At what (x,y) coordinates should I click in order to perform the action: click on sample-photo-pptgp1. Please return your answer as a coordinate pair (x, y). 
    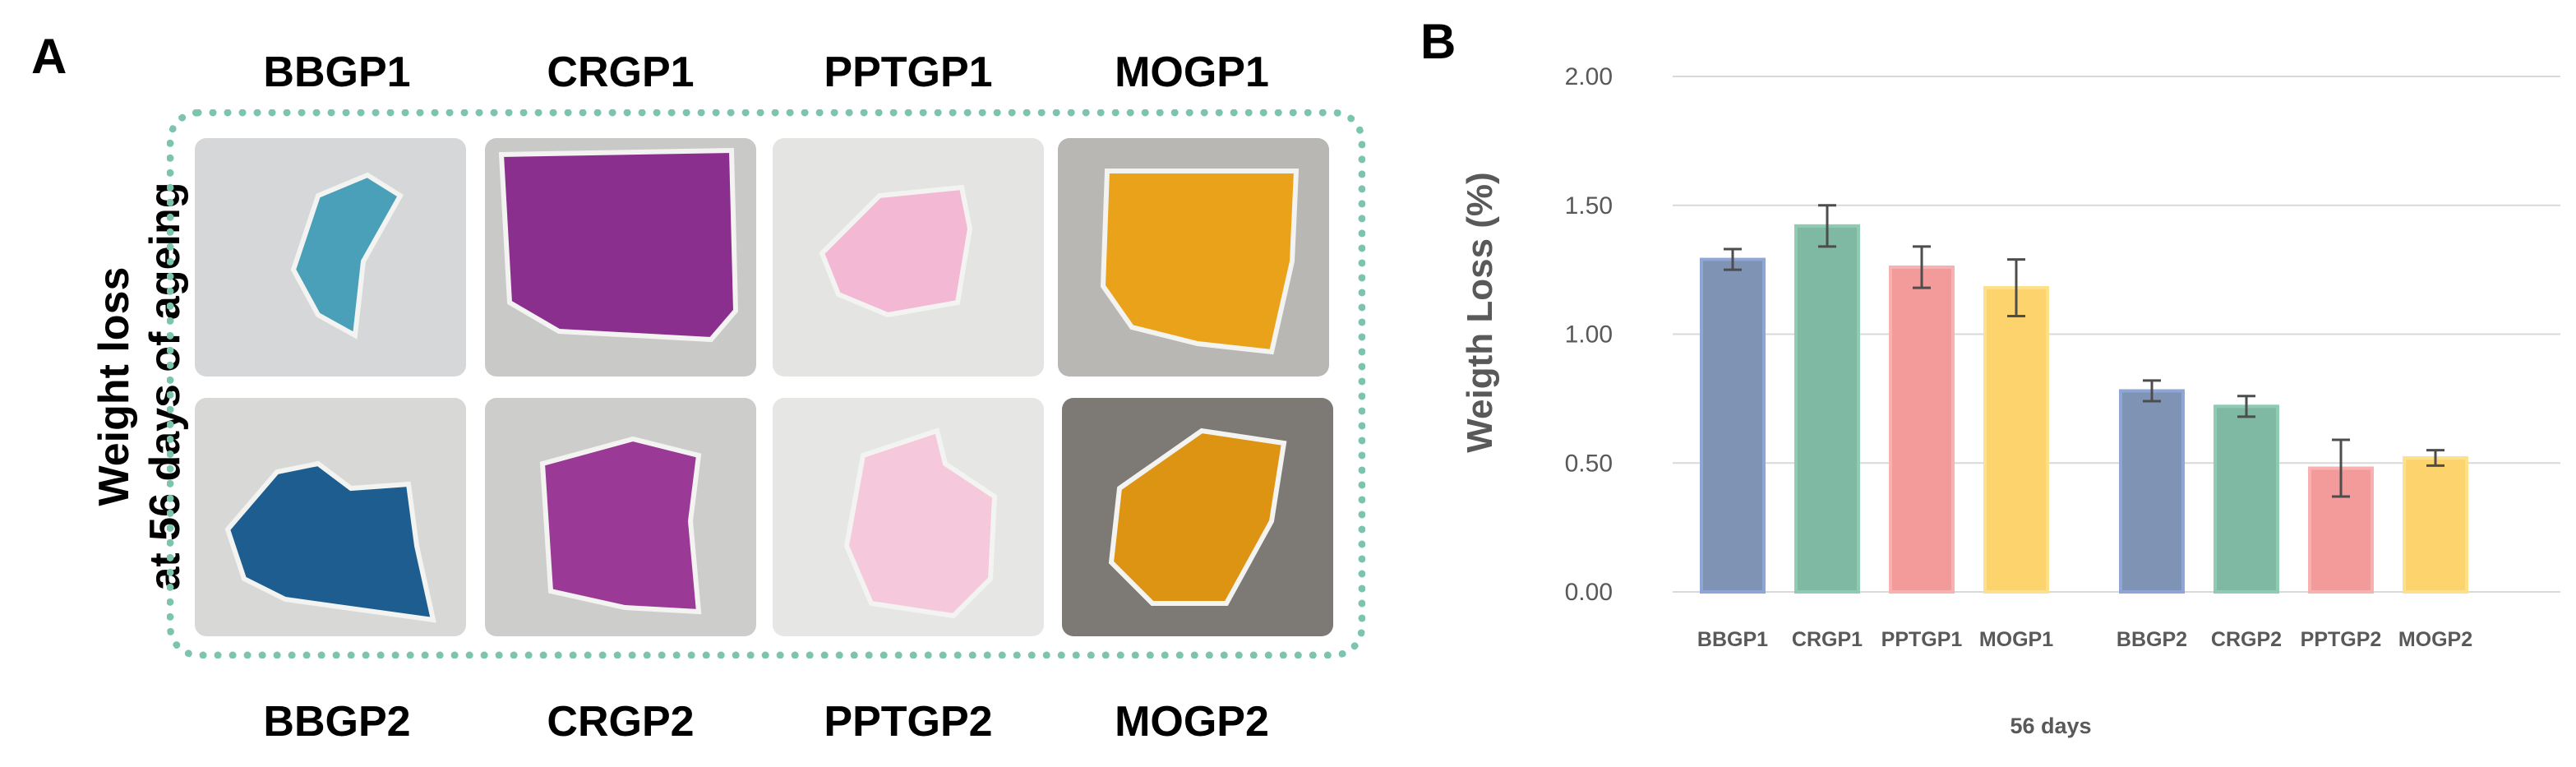
    Looking at the image, I should click on (908, 257).